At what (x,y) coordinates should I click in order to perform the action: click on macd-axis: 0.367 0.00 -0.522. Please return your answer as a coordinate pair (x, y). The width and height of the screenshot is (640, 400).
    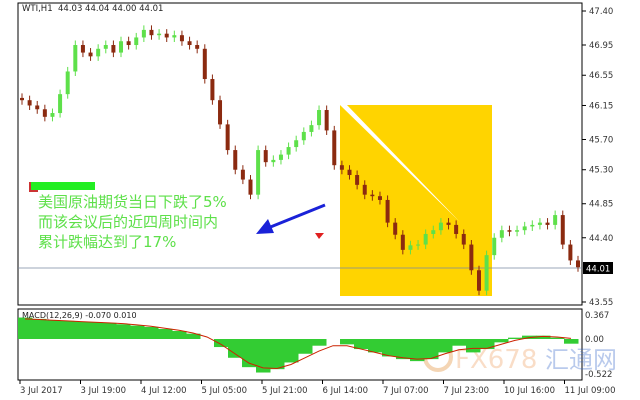
    Looking at the image, I should click on (598, 345).